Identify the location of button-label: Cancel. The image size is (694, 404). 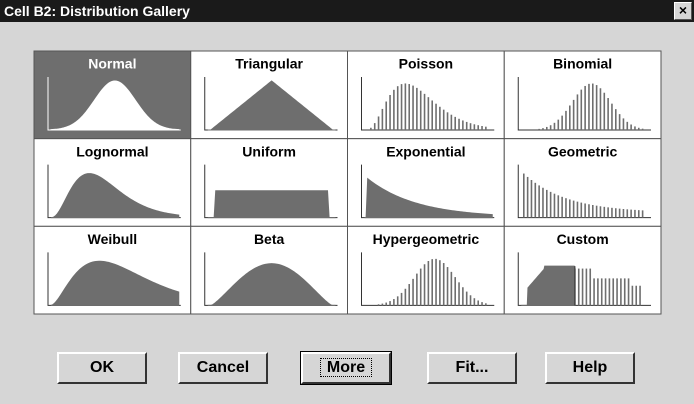
(223, 367).